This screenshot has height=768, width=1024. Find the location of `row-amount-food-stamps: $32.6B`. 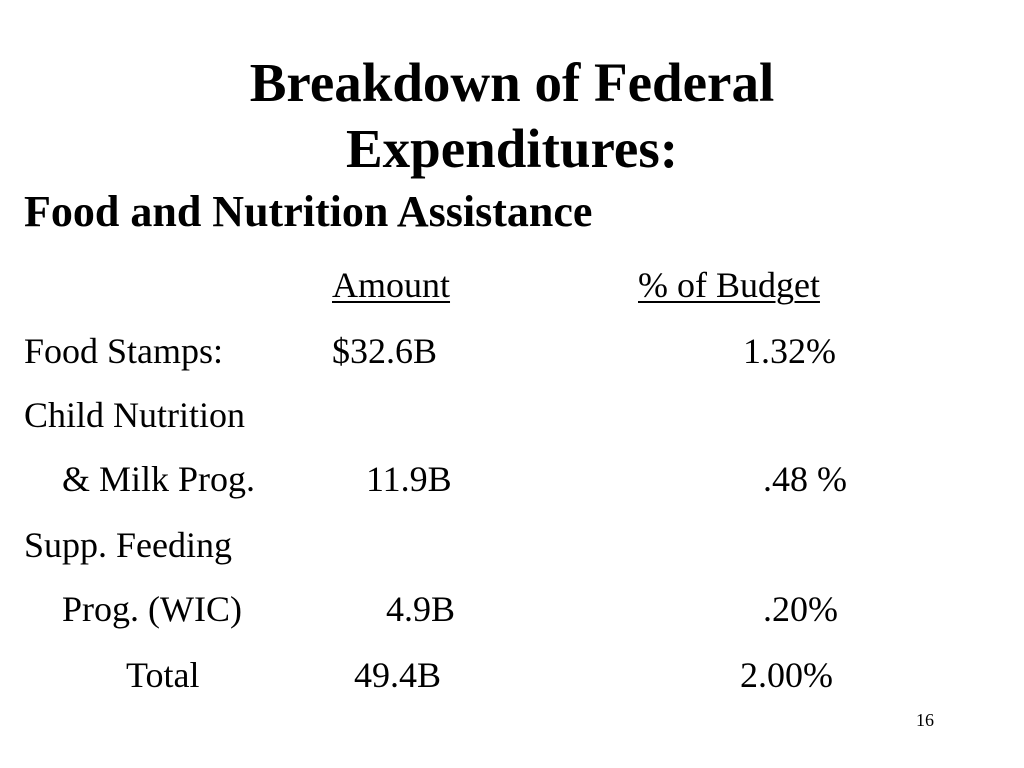

row-amount-food-stamps: $32.6B is located at coordinates (385, 351).